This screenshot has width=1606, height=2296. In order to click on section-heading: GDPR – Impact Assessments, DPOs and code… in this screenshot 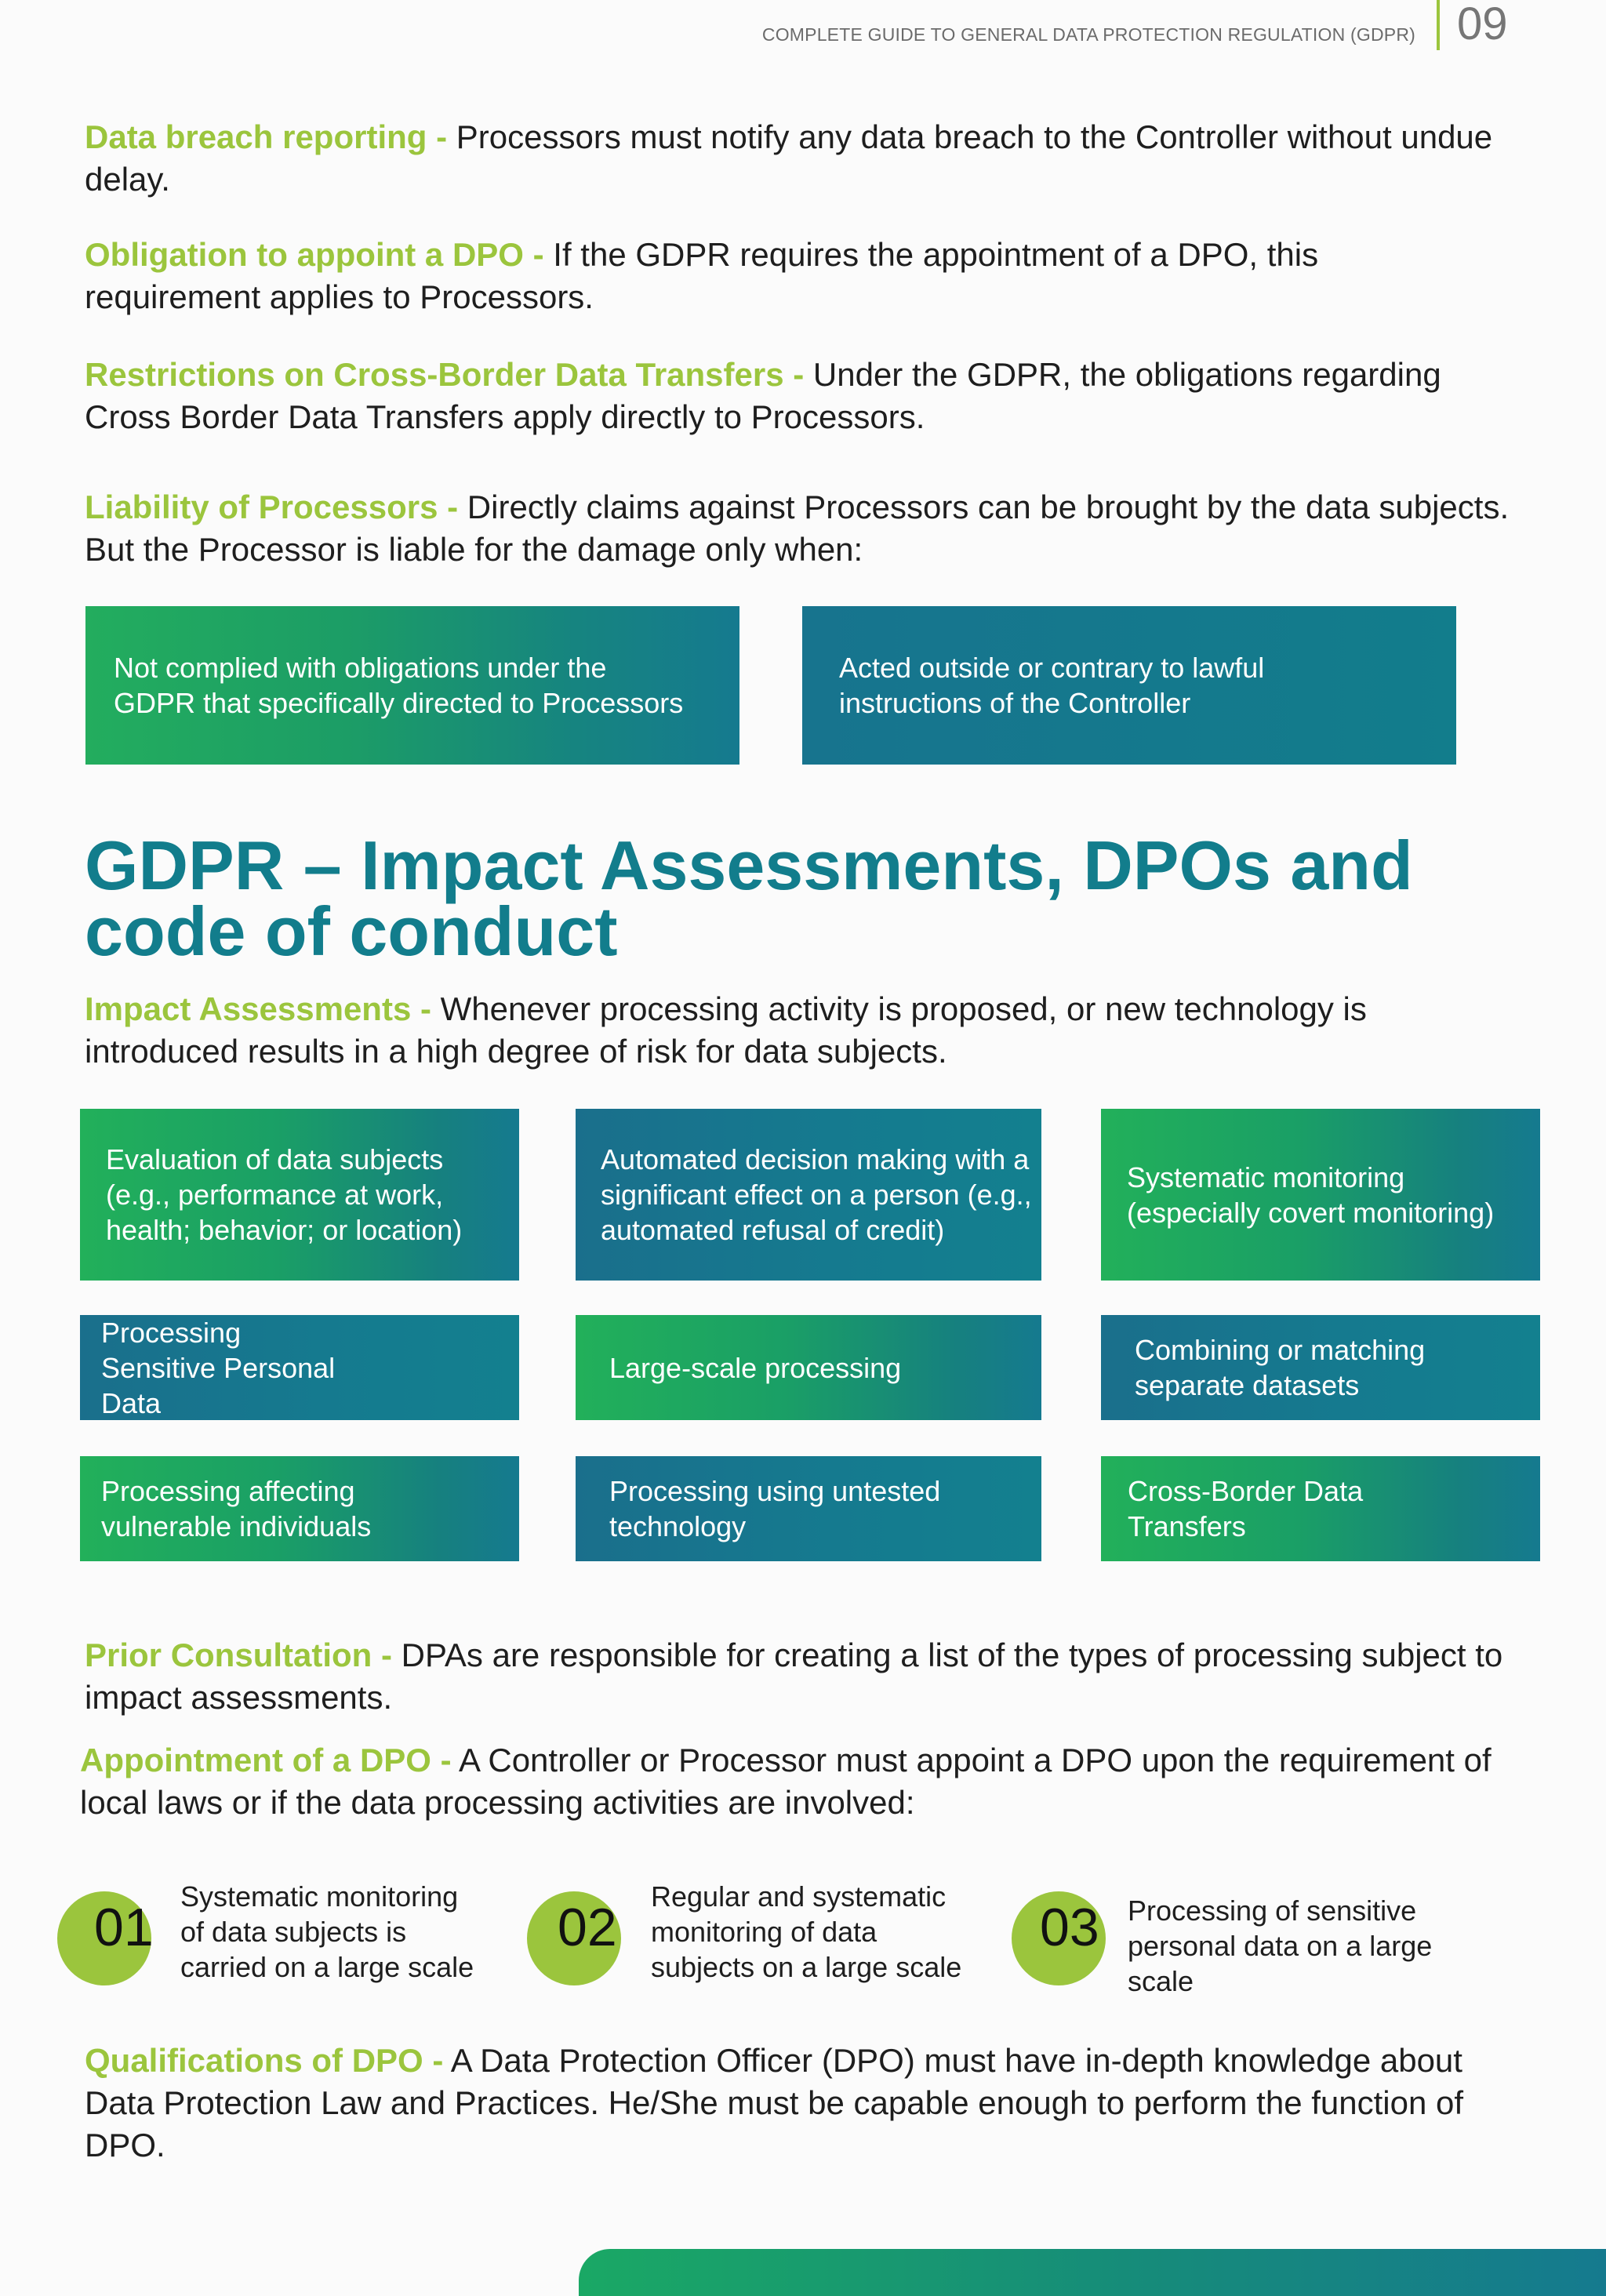, I will do `click(749, 898)`.